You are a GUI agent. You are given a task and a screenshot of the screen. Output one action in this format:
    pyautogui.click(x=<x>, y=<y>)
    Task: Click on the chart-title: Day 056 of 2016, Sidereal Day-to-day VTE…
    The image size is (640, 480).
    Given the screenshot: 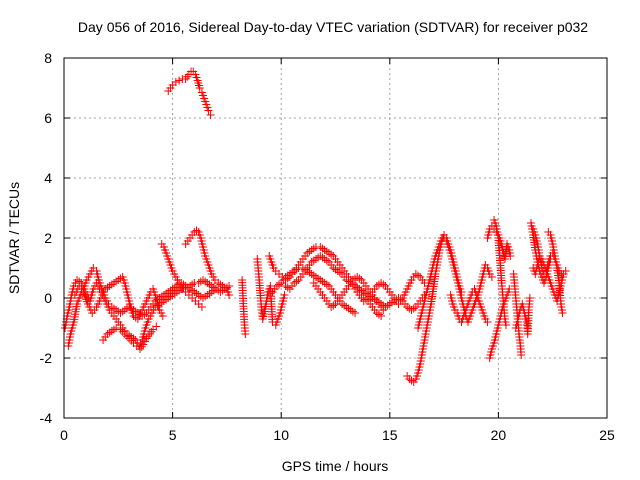 What is the action you would take?
    pyautogui.click(x=333, y=27)
    